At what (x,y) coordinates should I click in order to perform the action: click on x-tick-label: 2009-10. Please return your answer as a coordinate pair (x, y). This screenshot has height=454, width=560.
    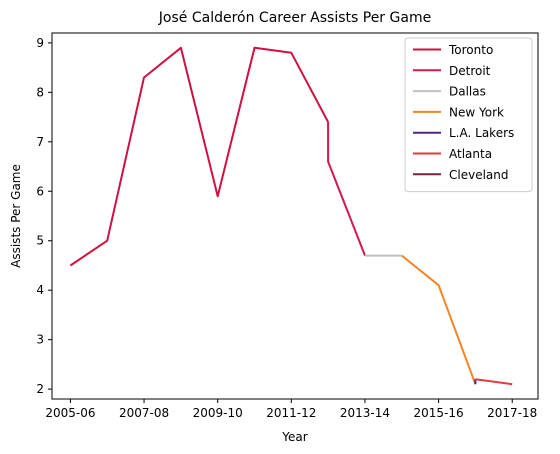
    Looking at the image, I should click on (218, 413).